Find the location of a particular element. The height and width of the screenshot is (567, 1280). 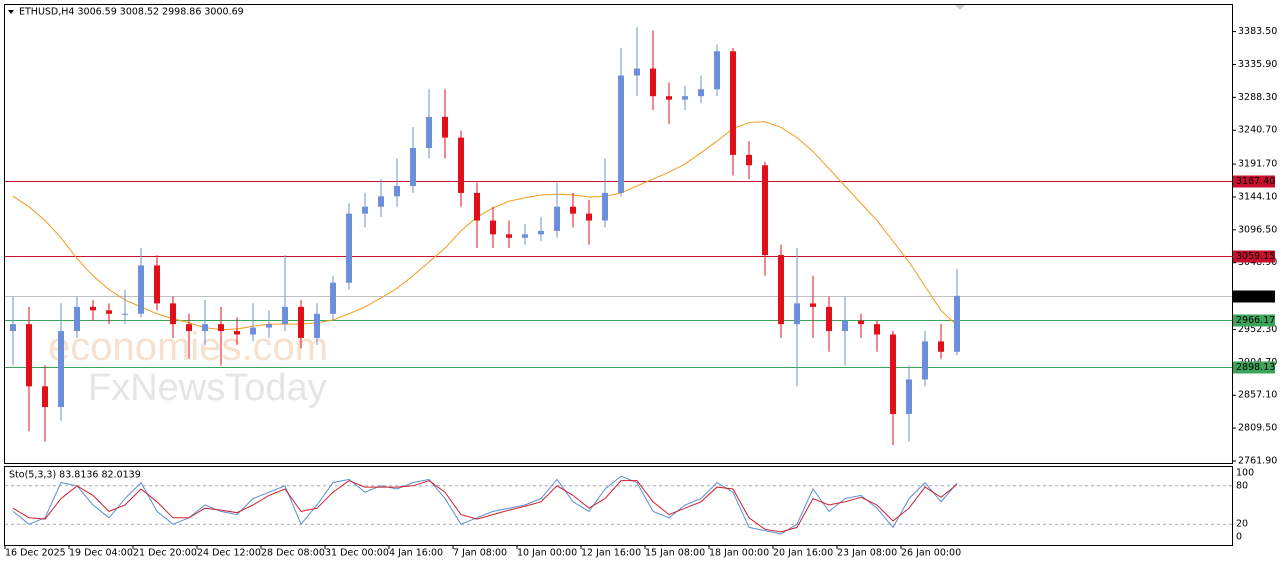

y-tick-label: 3096.50 is located at coordinates (1257, 229).